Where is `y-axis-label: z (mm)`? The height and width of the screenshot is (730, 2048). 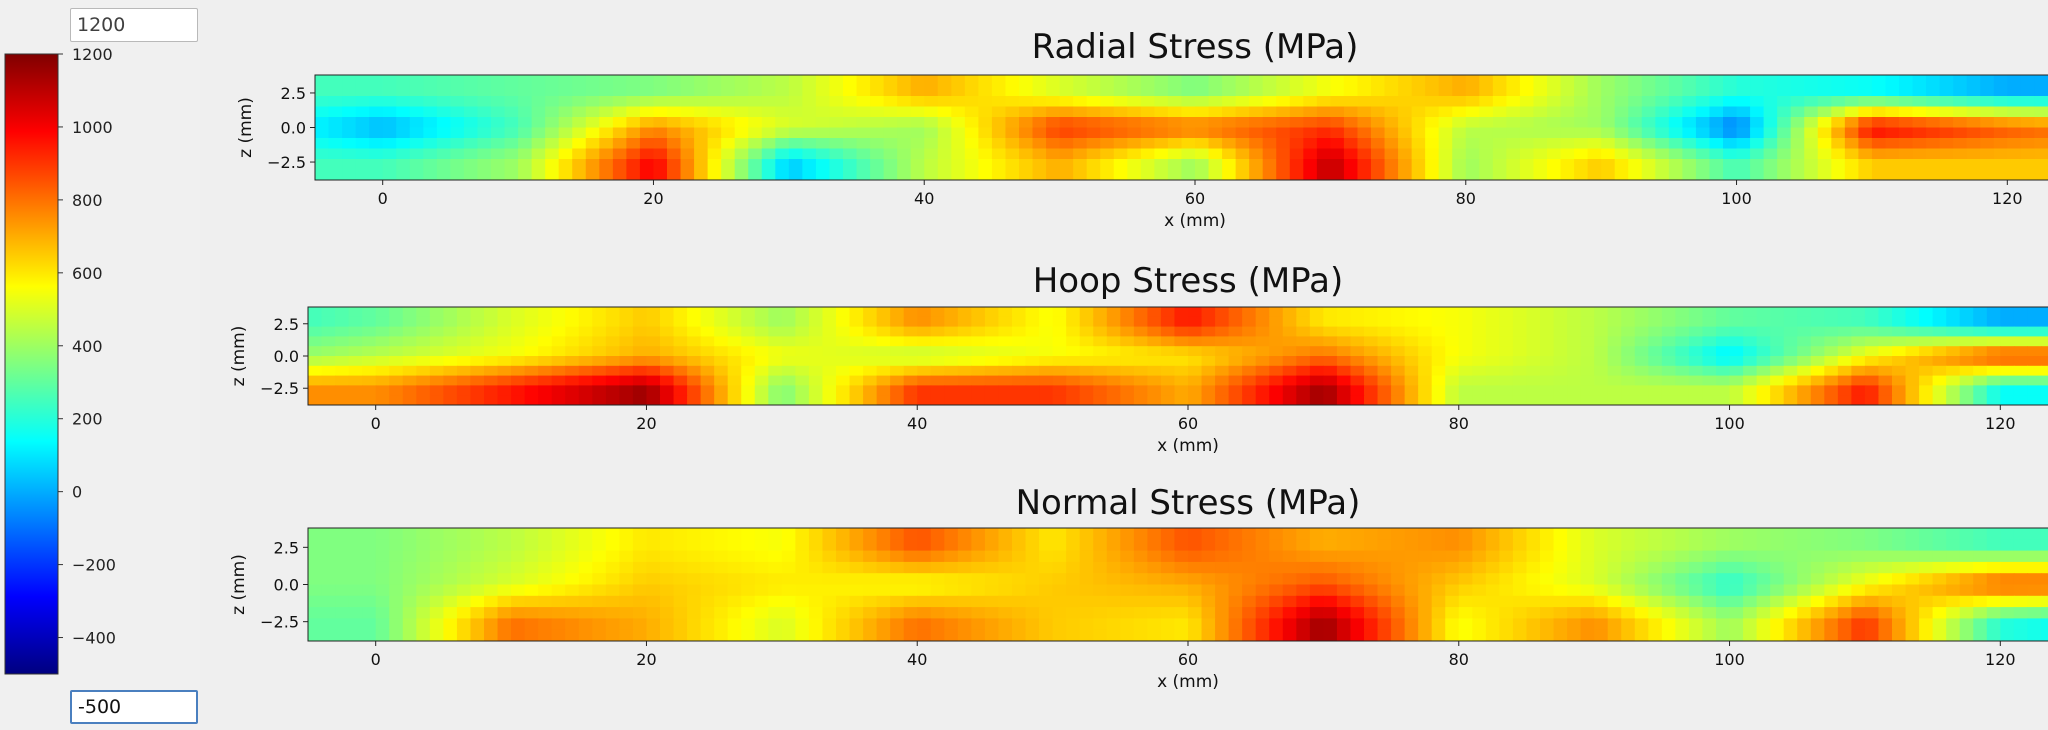 y-axis-label: z (mm) is located at coordinates (239, 584).